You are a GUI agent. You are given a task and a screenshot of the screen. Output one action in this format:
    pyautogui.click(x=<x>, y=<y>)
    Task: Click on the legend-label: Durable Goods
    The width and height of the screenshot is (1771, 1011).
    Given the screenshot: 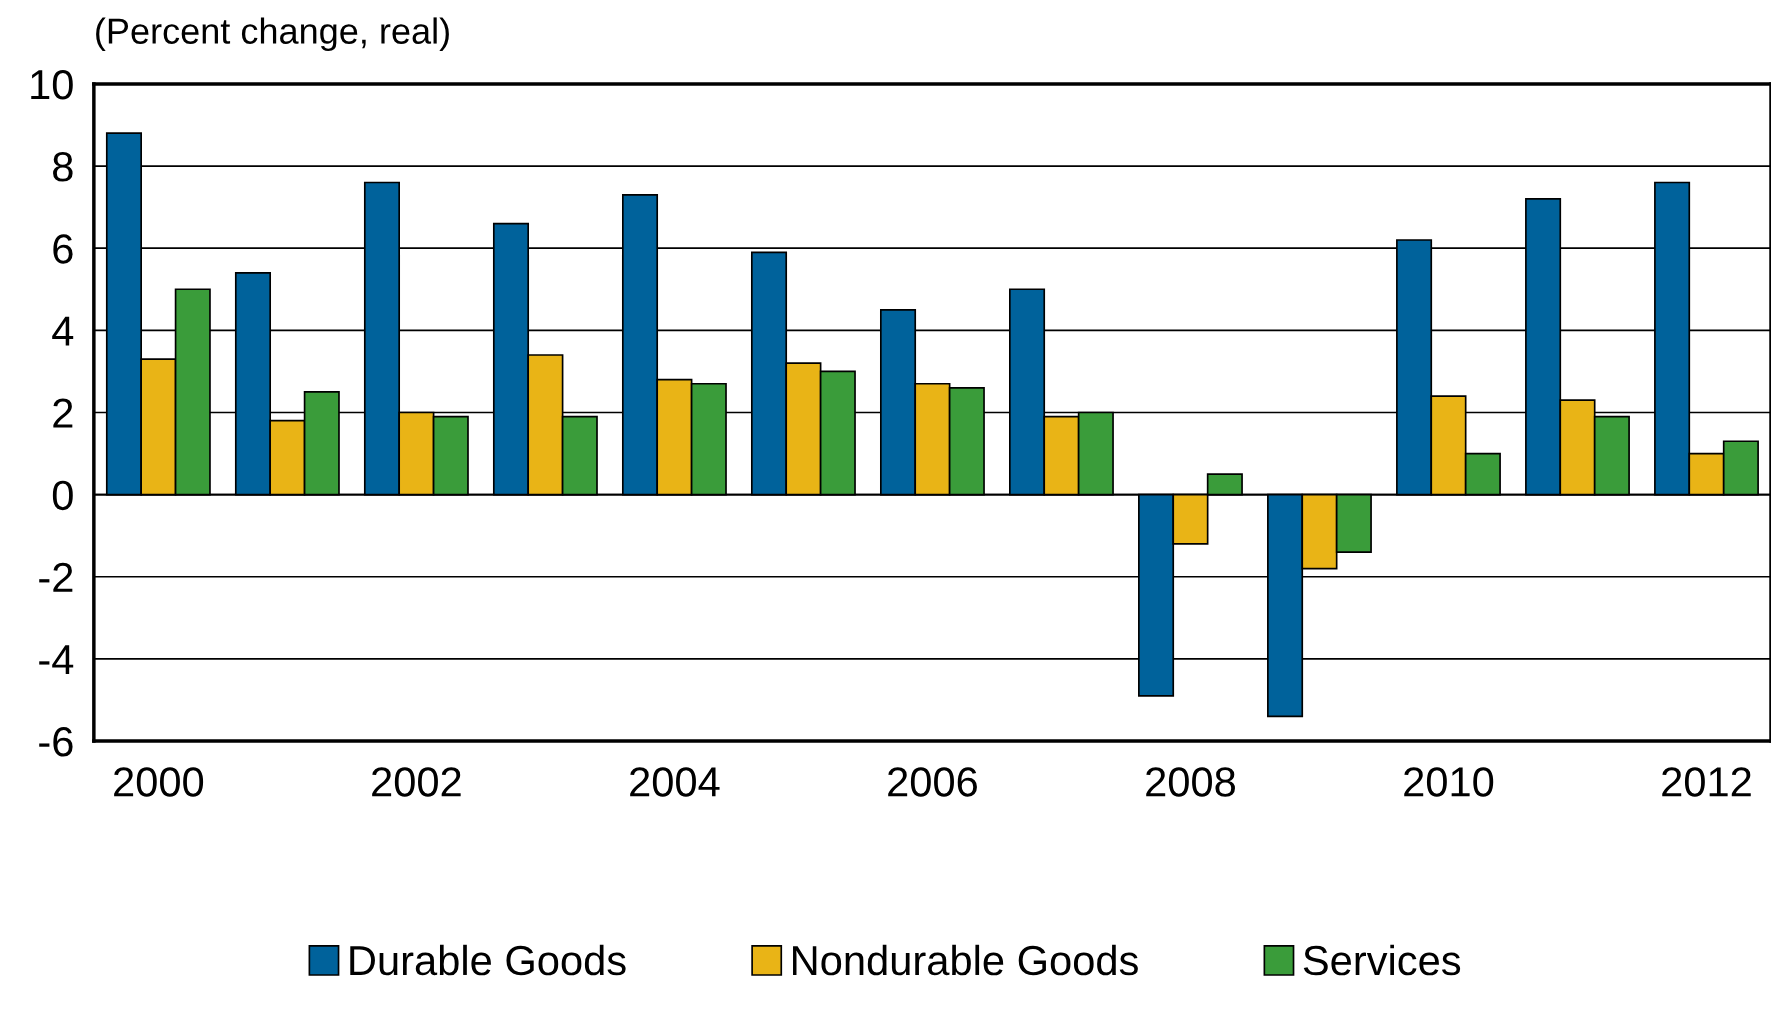 What is the action you would take?
    pyautogui.click(x=488, y=960)
    